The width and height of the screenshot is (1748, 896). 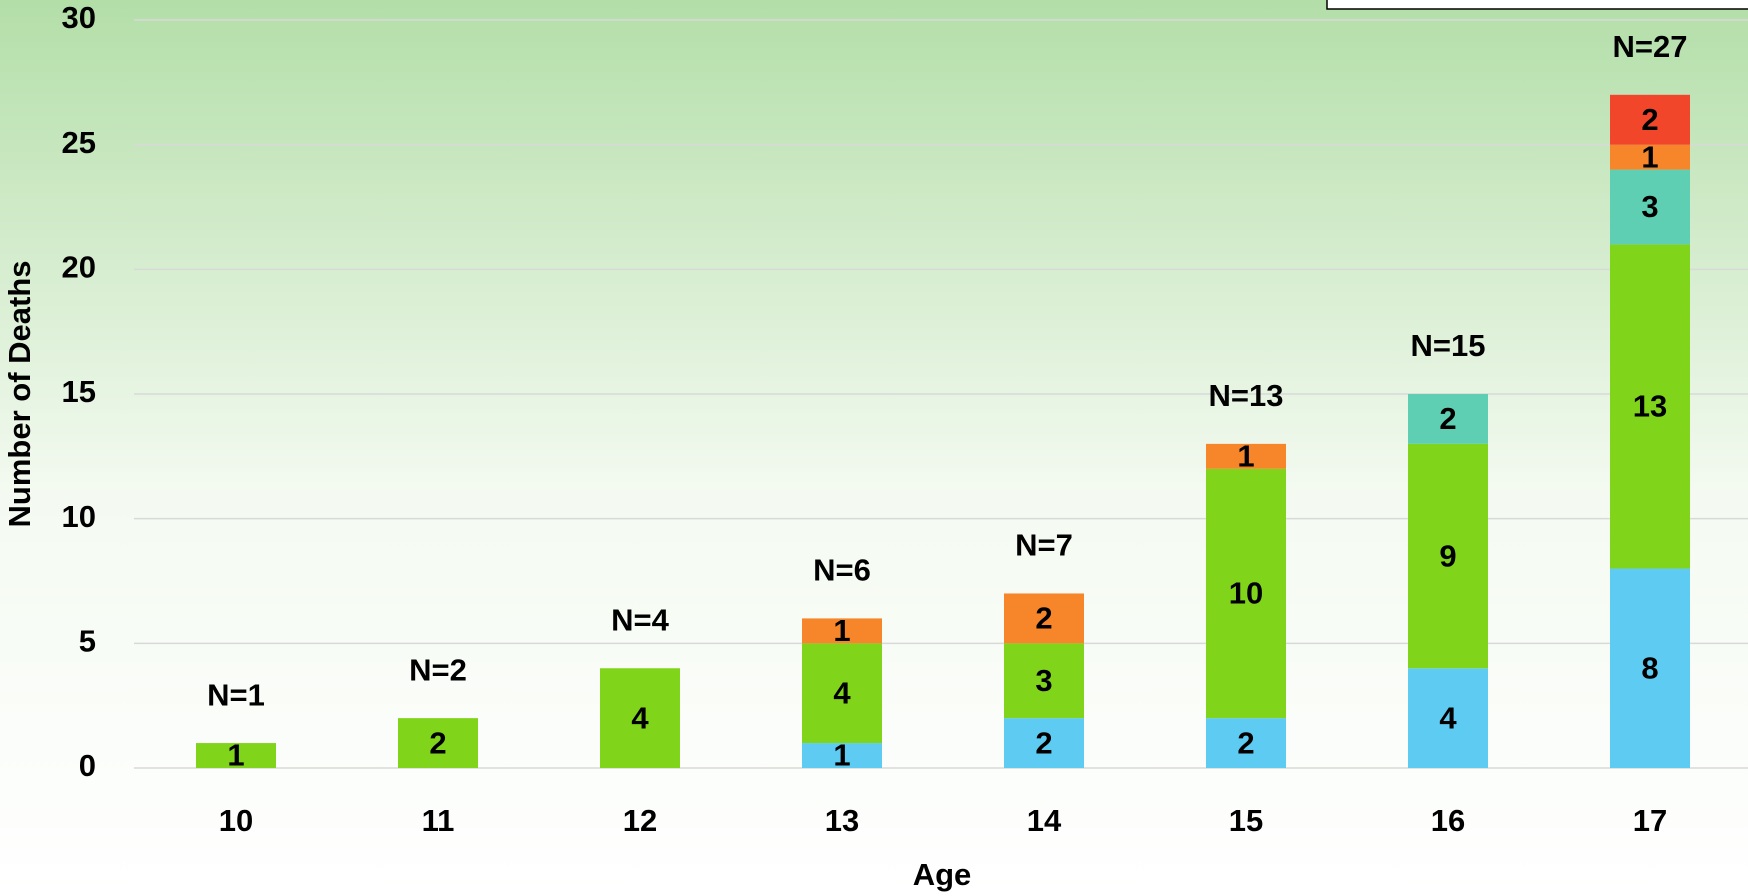 I want to click on total-label: N=6, so click(x=842, y=570).